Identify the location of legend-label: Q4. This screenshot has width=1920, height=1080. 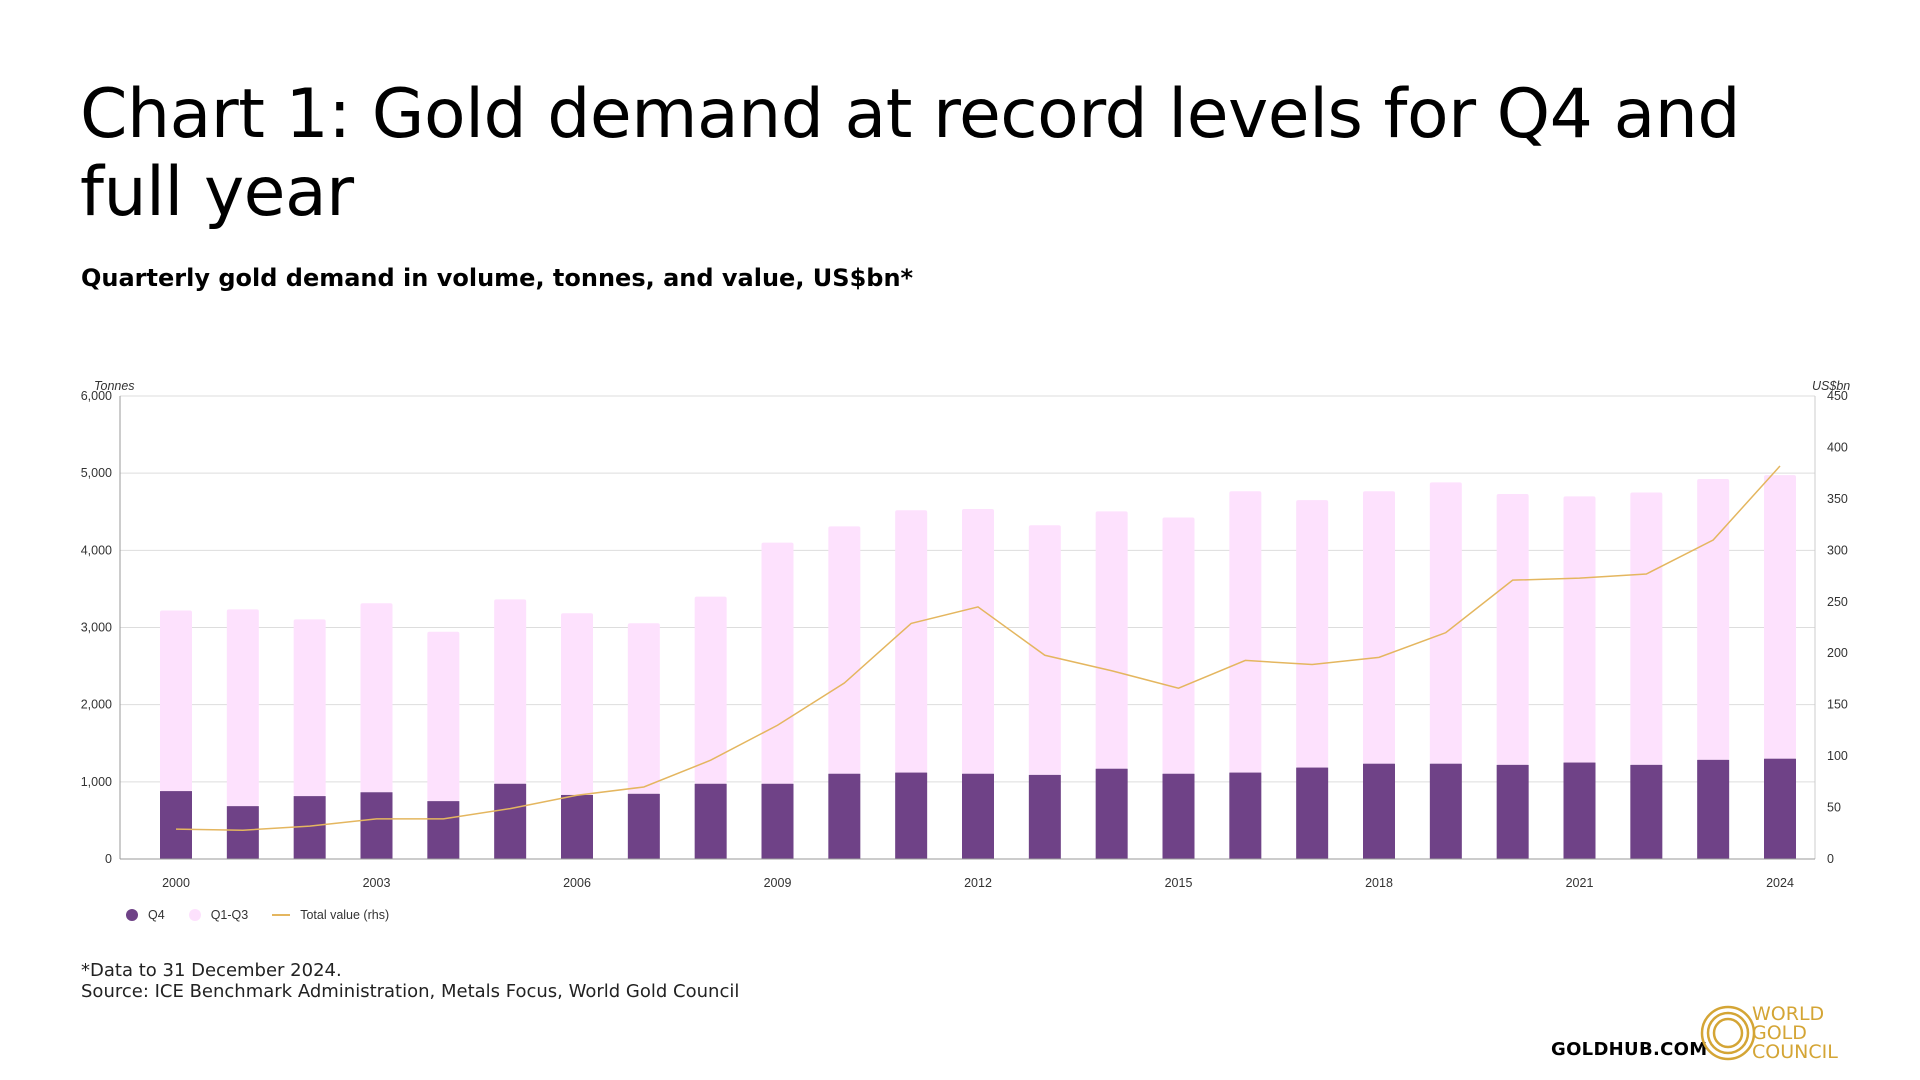
(156, 915).